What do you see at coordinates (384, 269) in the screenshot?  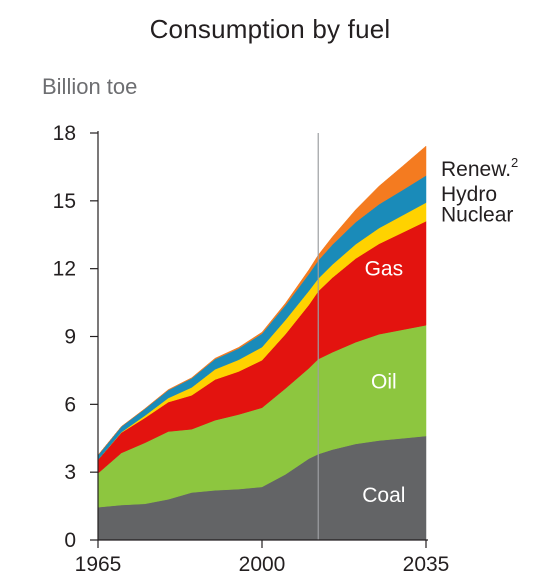 I see `series-label-gas: Gas` at bounding box center [384, 269].